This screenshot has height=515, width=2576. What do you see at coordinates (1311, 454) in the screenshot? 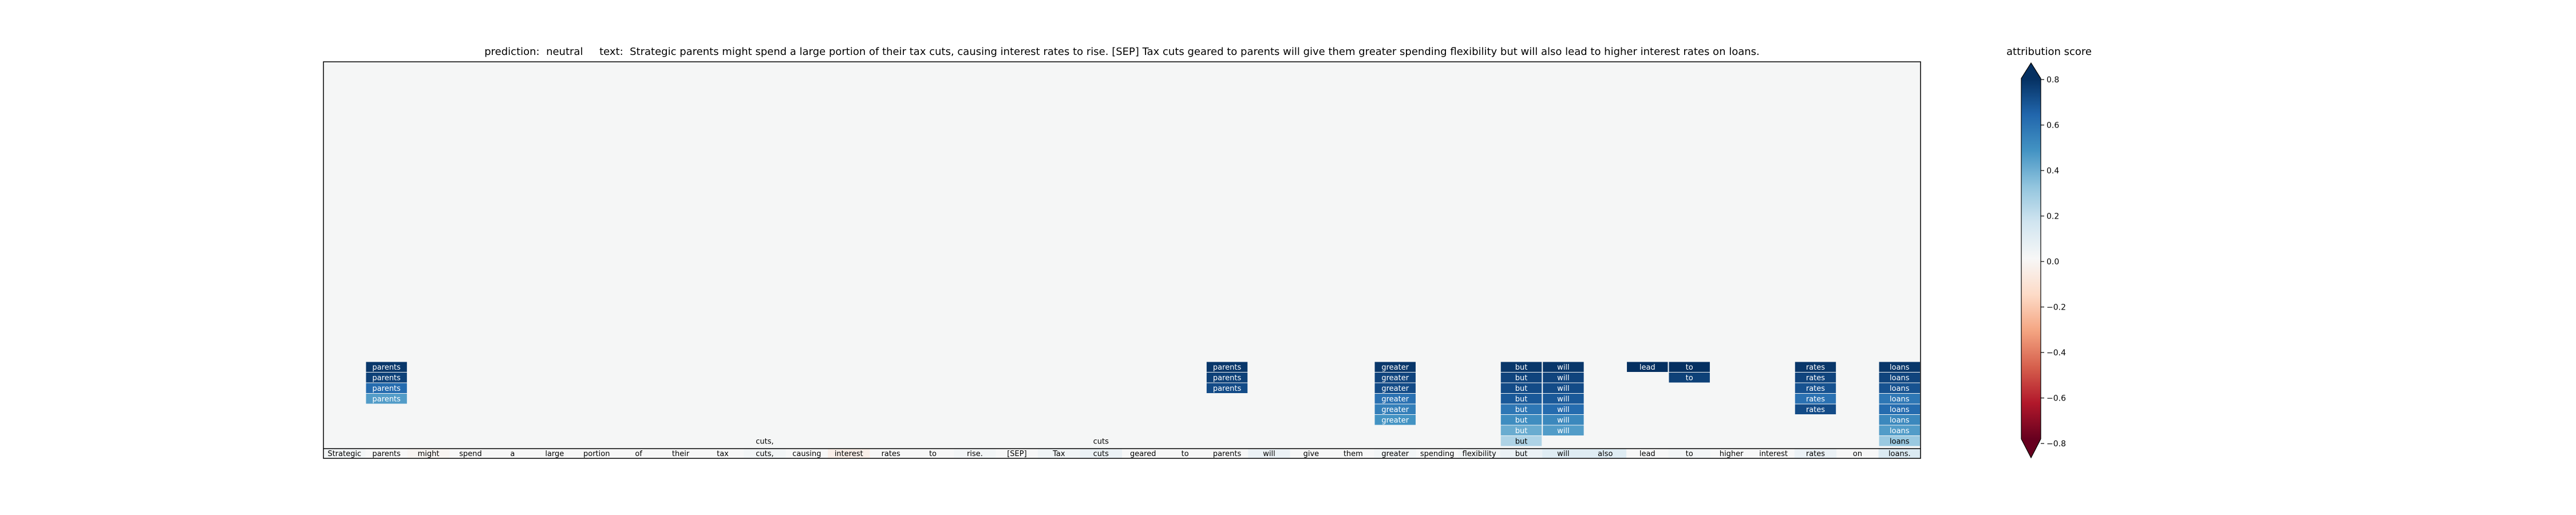
I see `token-label: give` at bounding box center [1311, 454].